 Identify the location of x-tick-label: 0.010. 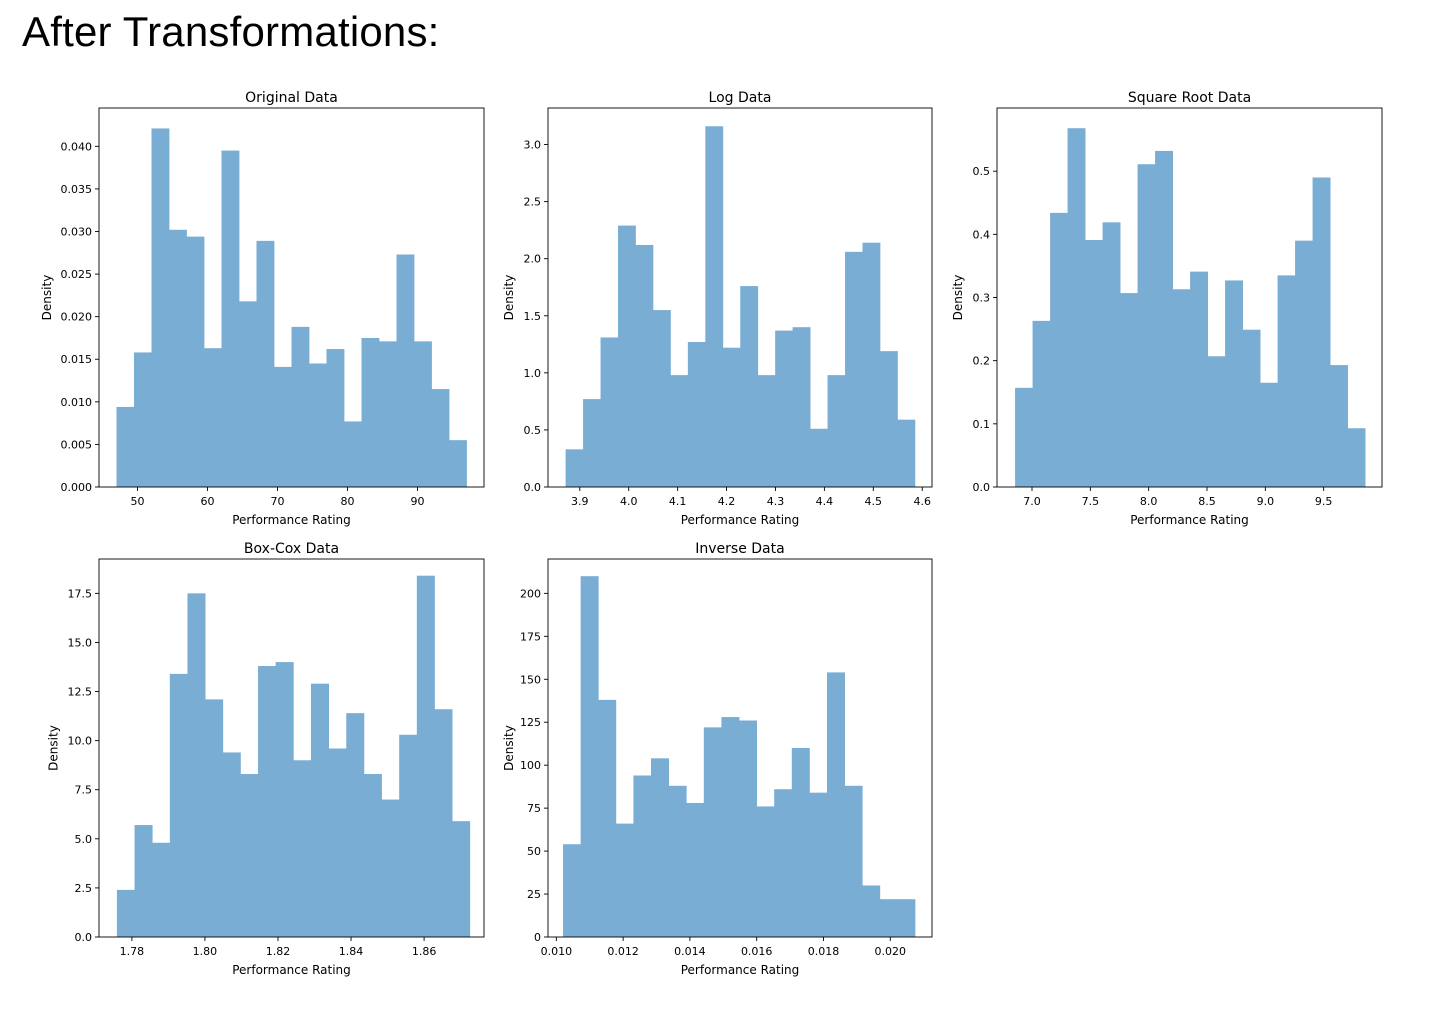
(557, 951).